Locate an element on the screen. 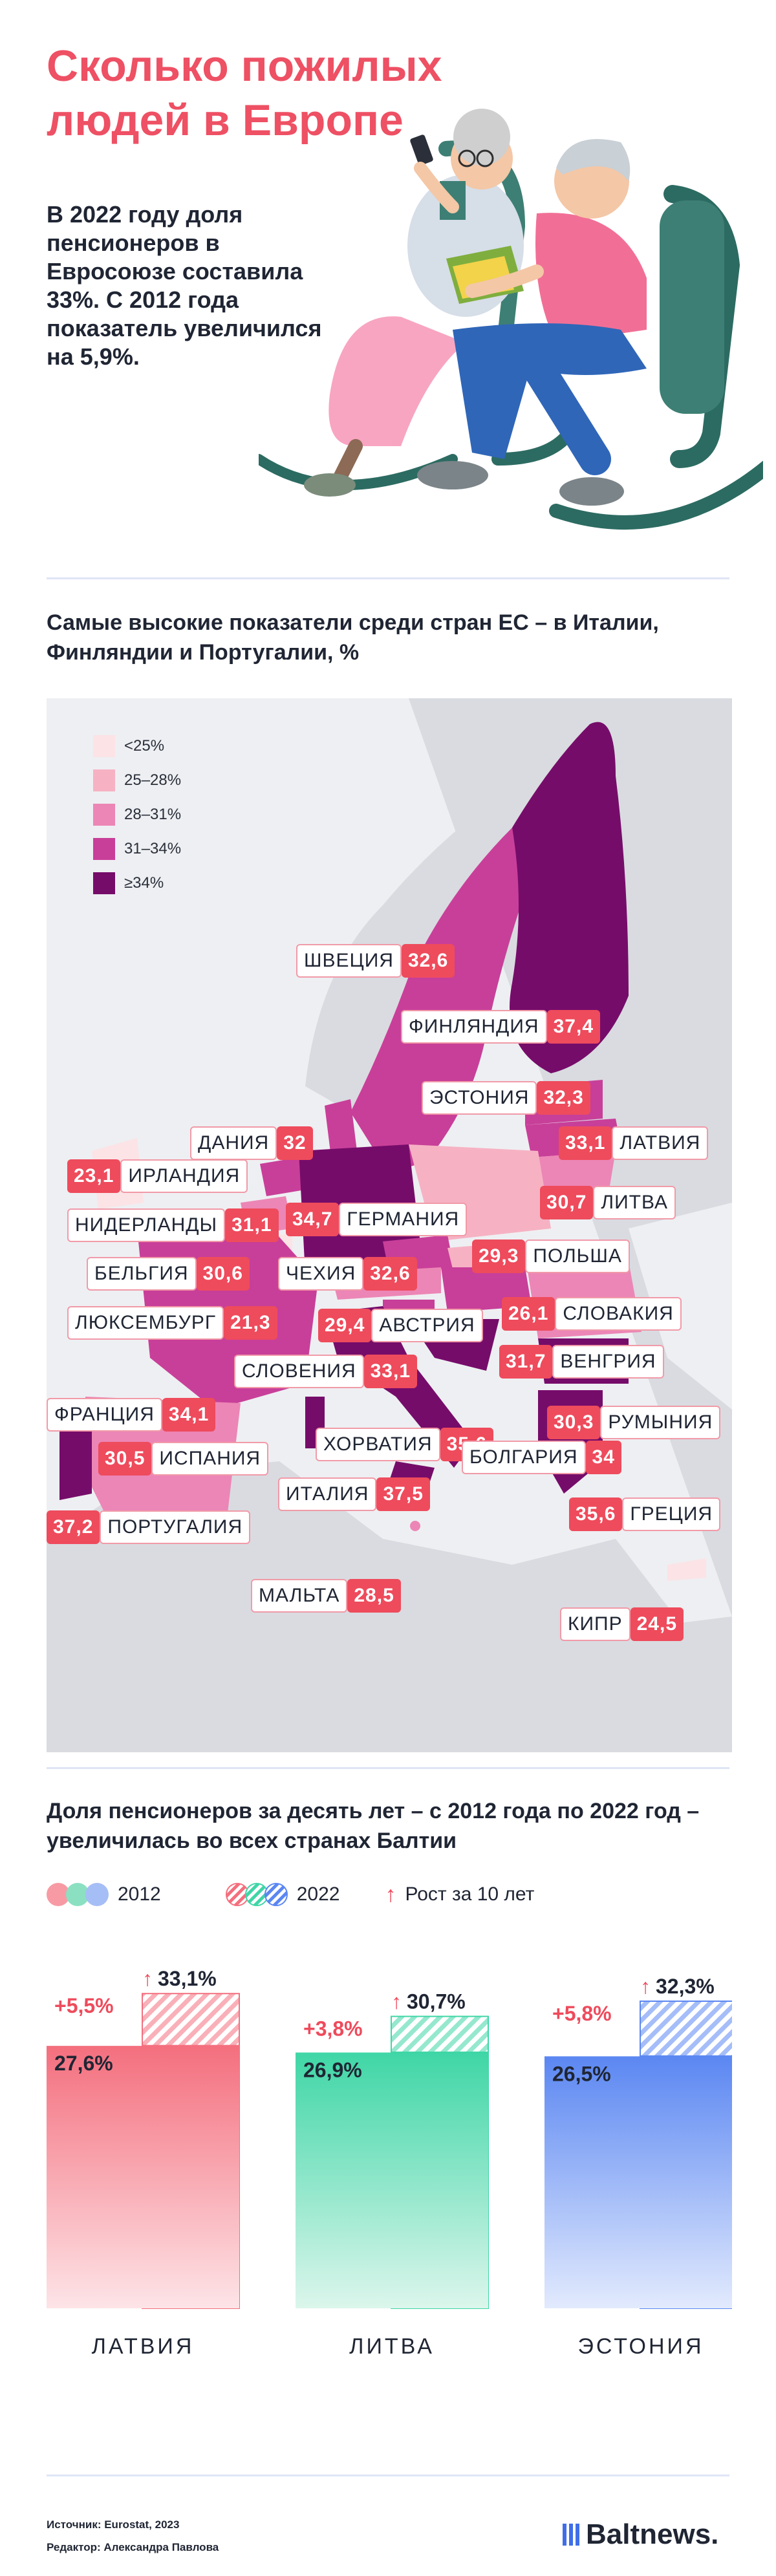 The width and height of the screenshot is (776, 2576). value-label-2012: 26,5% is located at coordinates (581, 2073).